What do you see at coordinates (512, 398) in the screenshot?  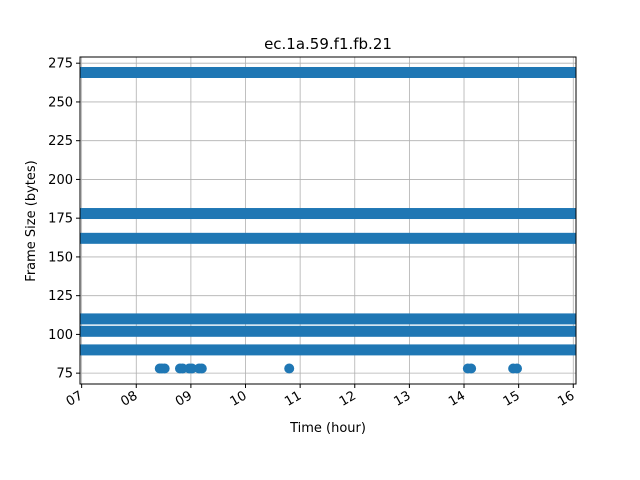 I see `x-tick-label: 15` at bounding box center [512, 398].